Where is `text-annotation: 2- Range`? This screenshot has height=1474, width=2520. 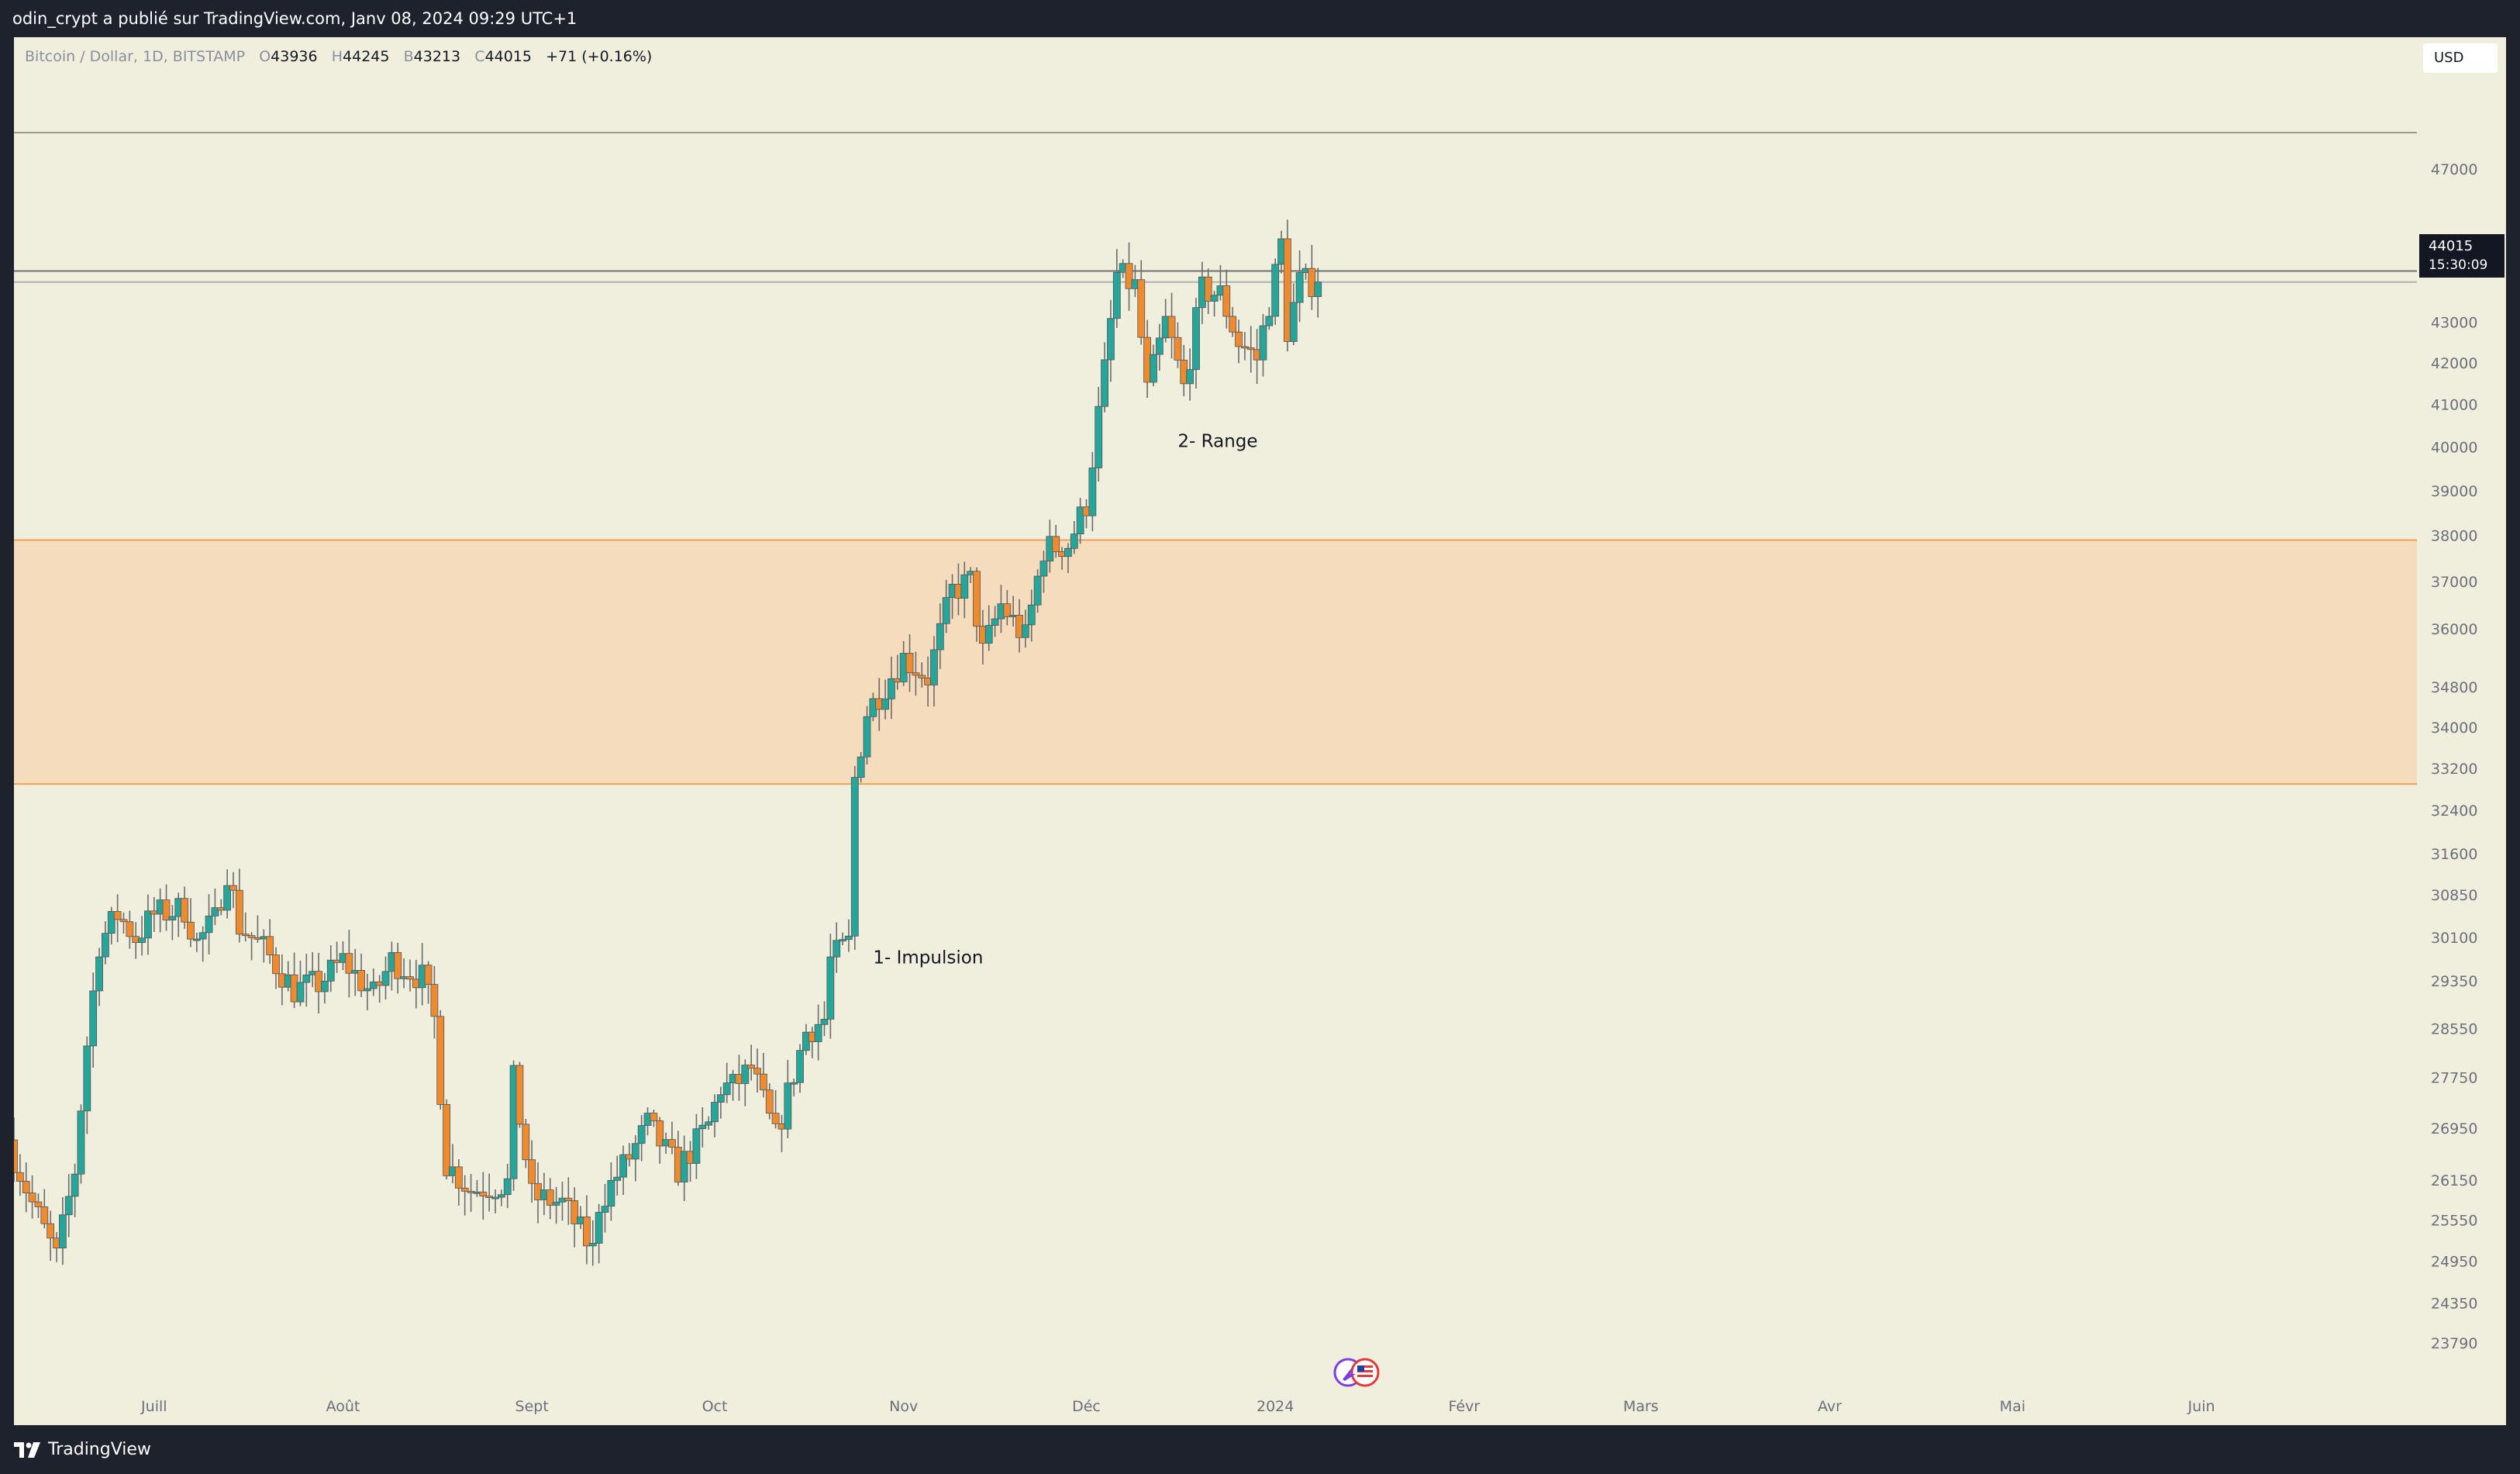 text-annotation: 2- Range is located at coordinates (1217, 442).